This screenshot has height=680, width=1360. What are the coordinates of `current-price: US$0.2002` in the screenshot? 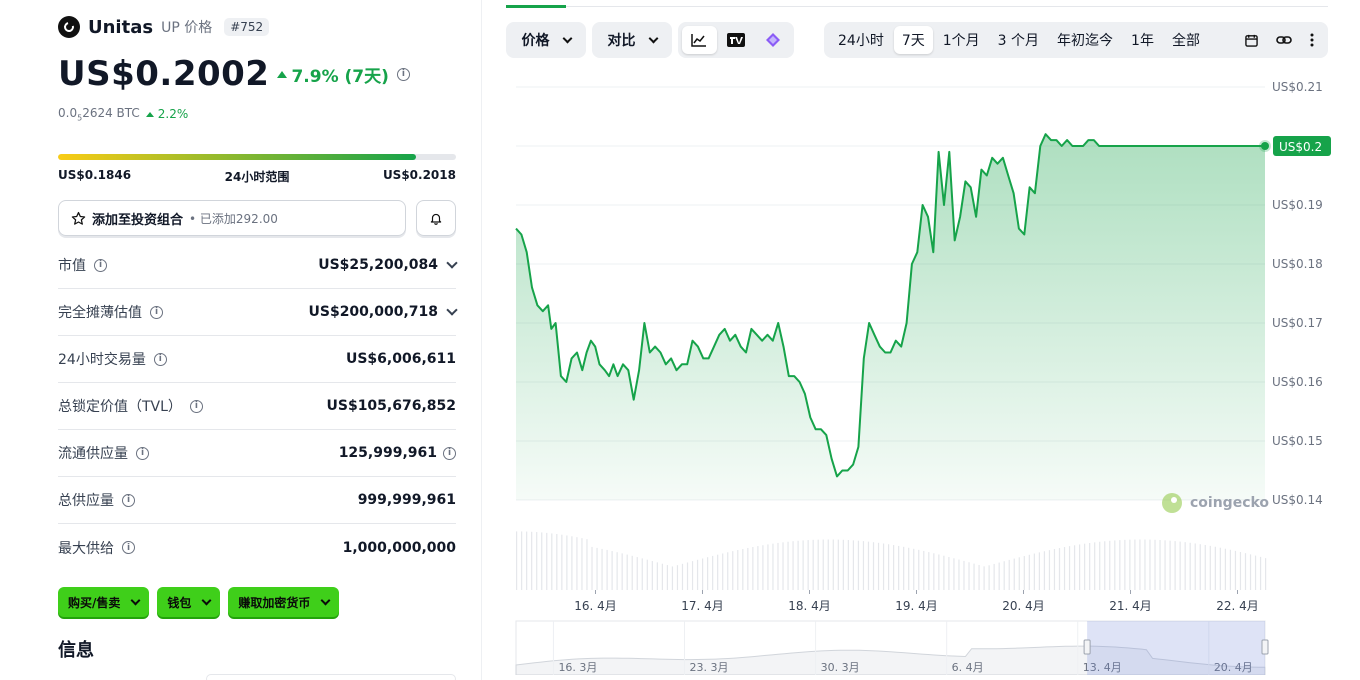 It's located at (164, 74).